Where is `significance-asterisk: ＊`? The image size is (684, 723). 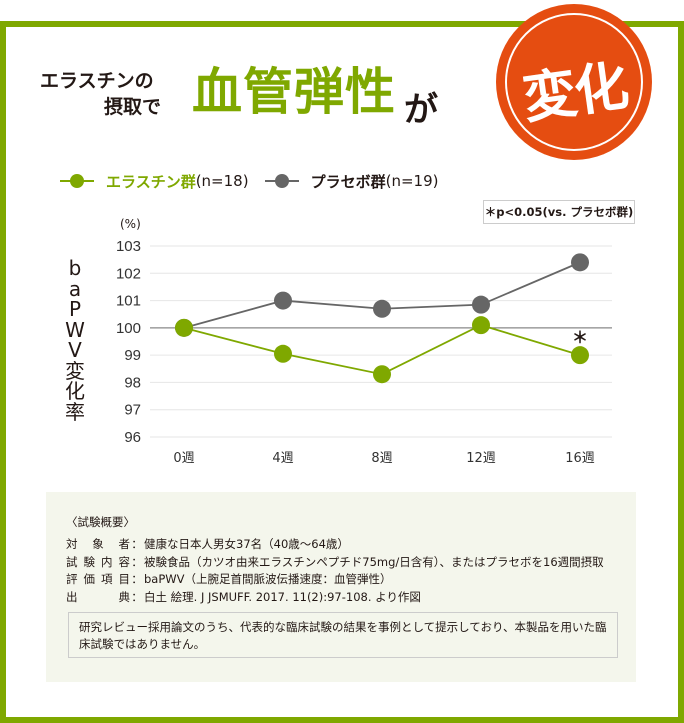
significance-asterisk: ＊ is located at coordinates (580, 337).